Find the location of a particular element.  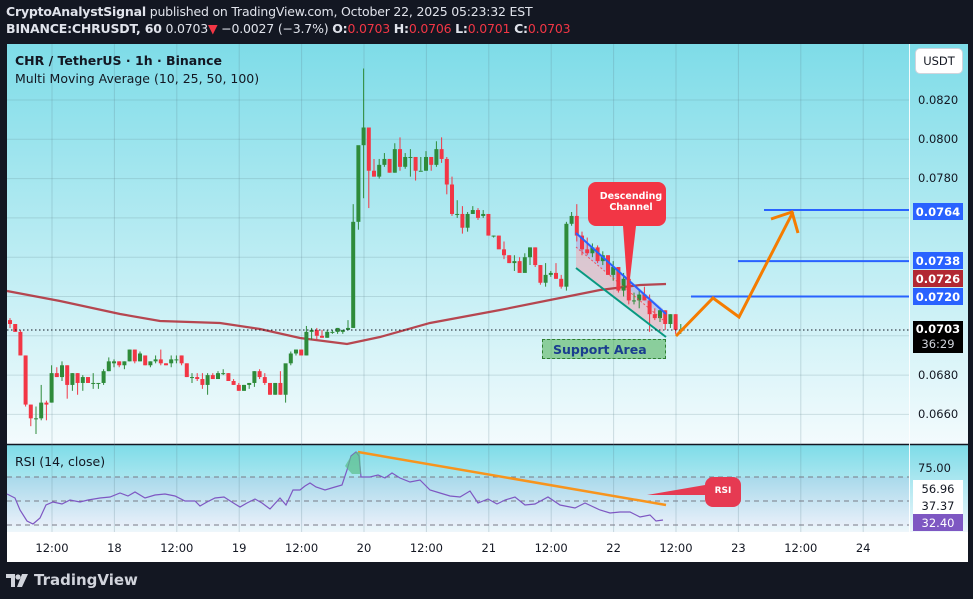

time-tick: 20 is located at coordinates (364, 548).